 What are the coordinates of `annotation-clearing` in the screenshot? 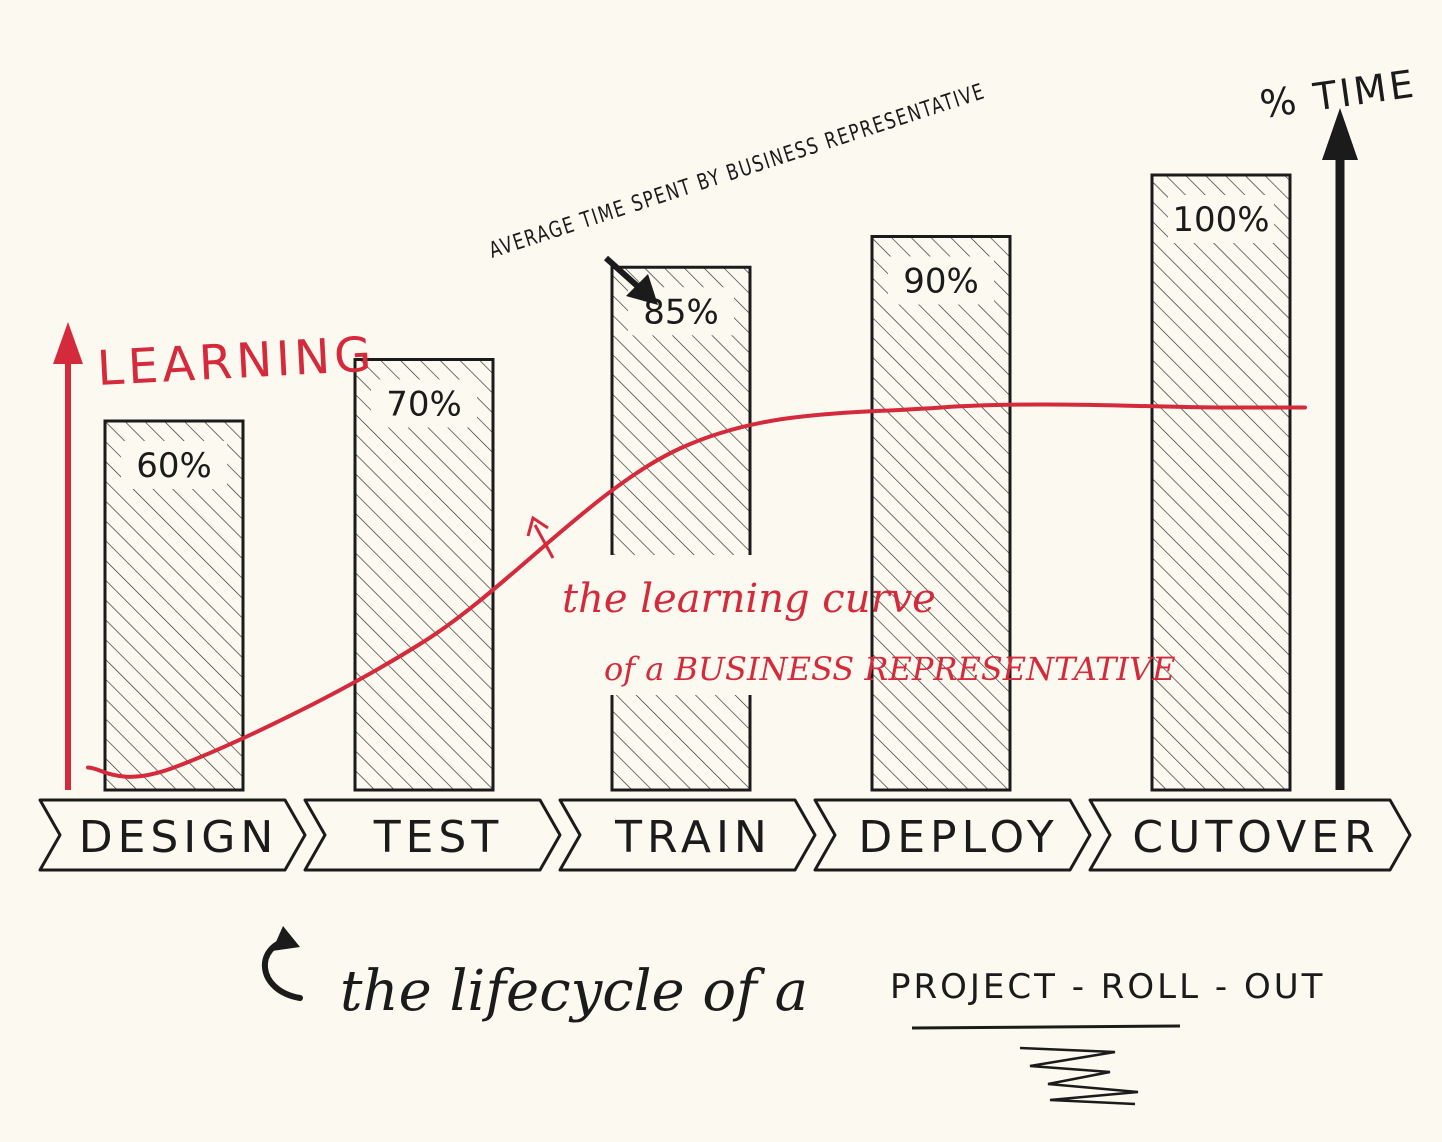 It's located at (681, 625).